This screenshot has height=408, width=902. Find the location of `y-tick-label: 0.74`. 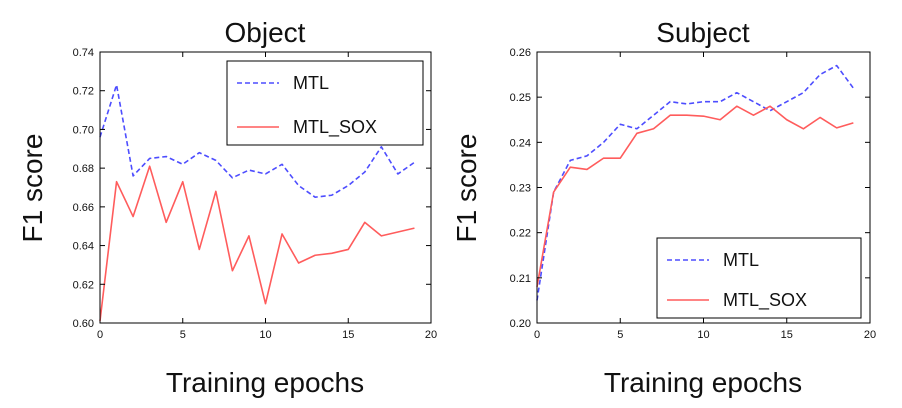

y-tick-label: 0.74 is located at coordinates (83, 53).